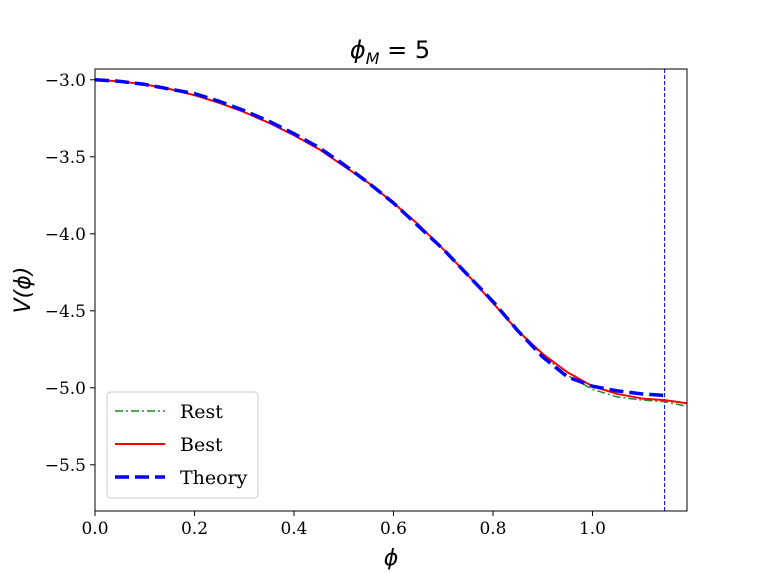 This screenshot has height=573, width=764. Describe the element at coordinates (343, 525) in the screenshot. I see `x-axis-ticks: 0.0 0.2 0.4 0.6 0.8 1.0` at that location.